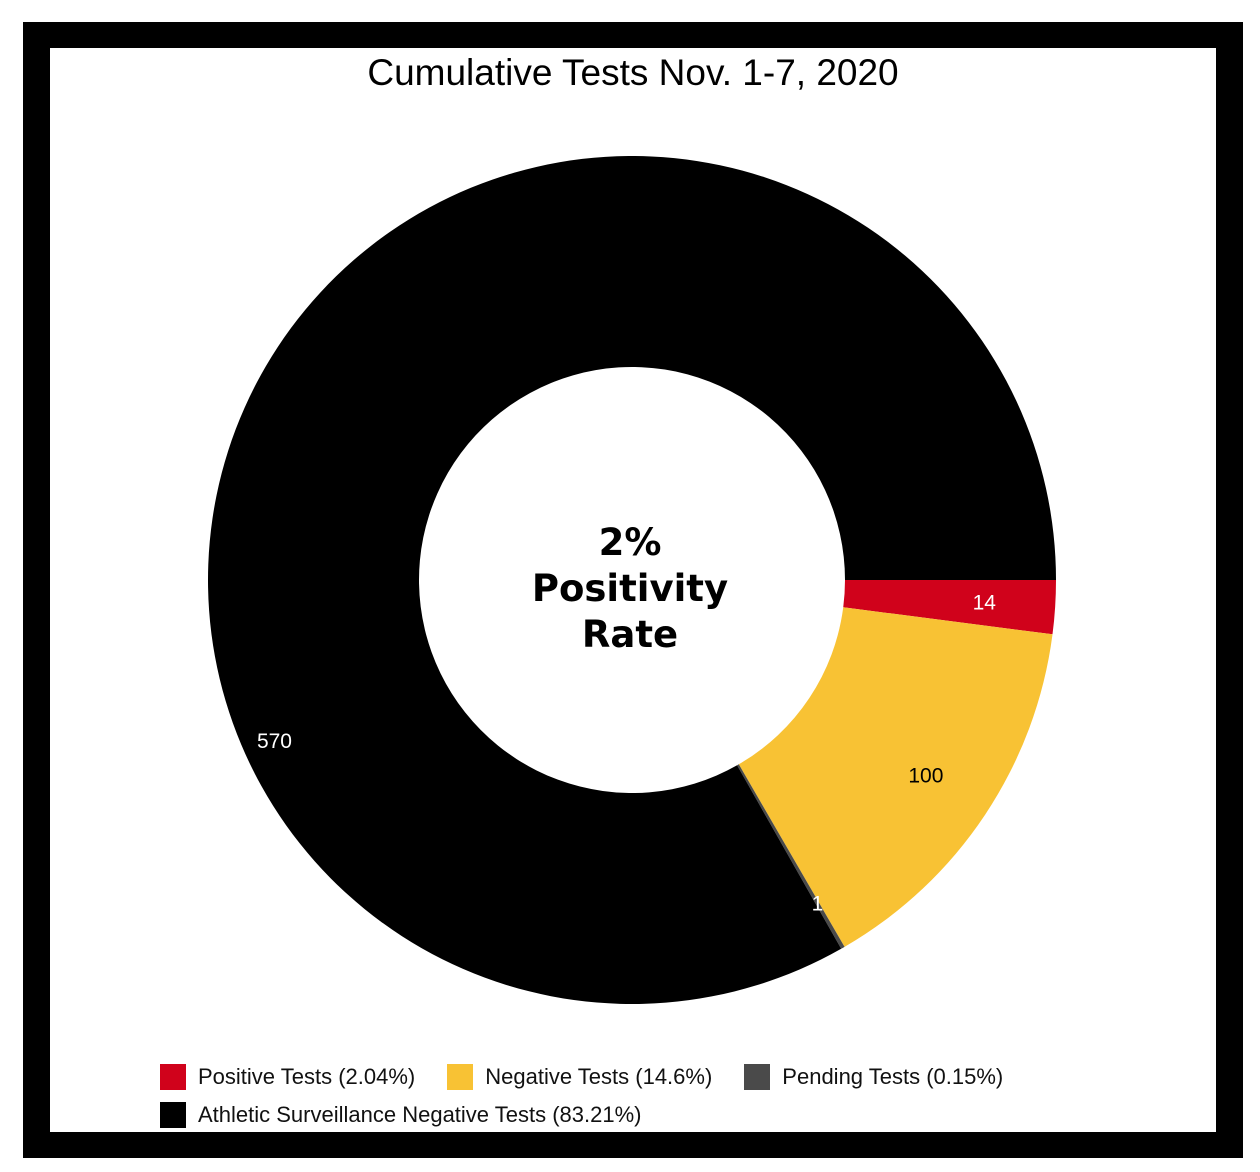 This screenshot has height=1172, width=1260. I want to click on legend-item-negative: Negative Tests (14.6%), so click(579, 1077).